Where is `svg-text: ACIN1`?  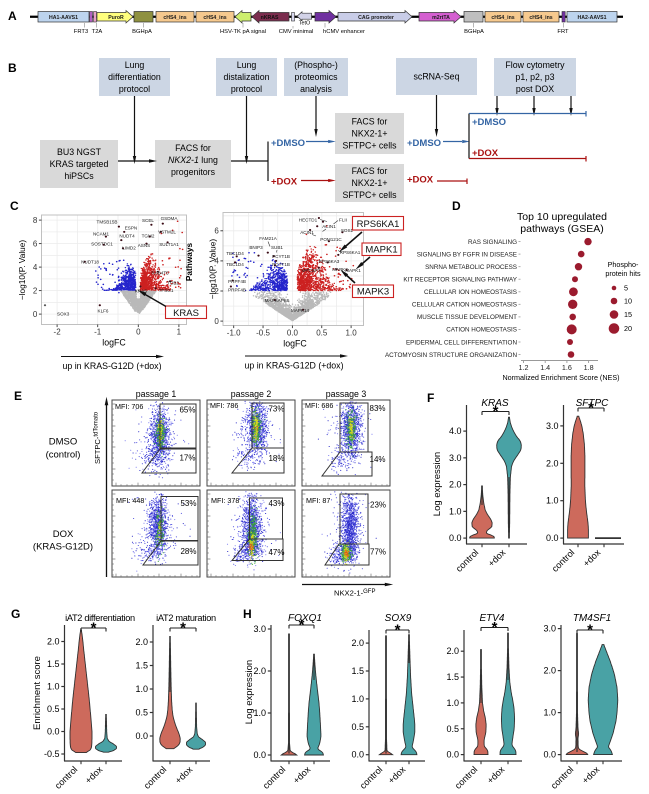
svg-text: ACIN1 is located at coordinates (329, 226).